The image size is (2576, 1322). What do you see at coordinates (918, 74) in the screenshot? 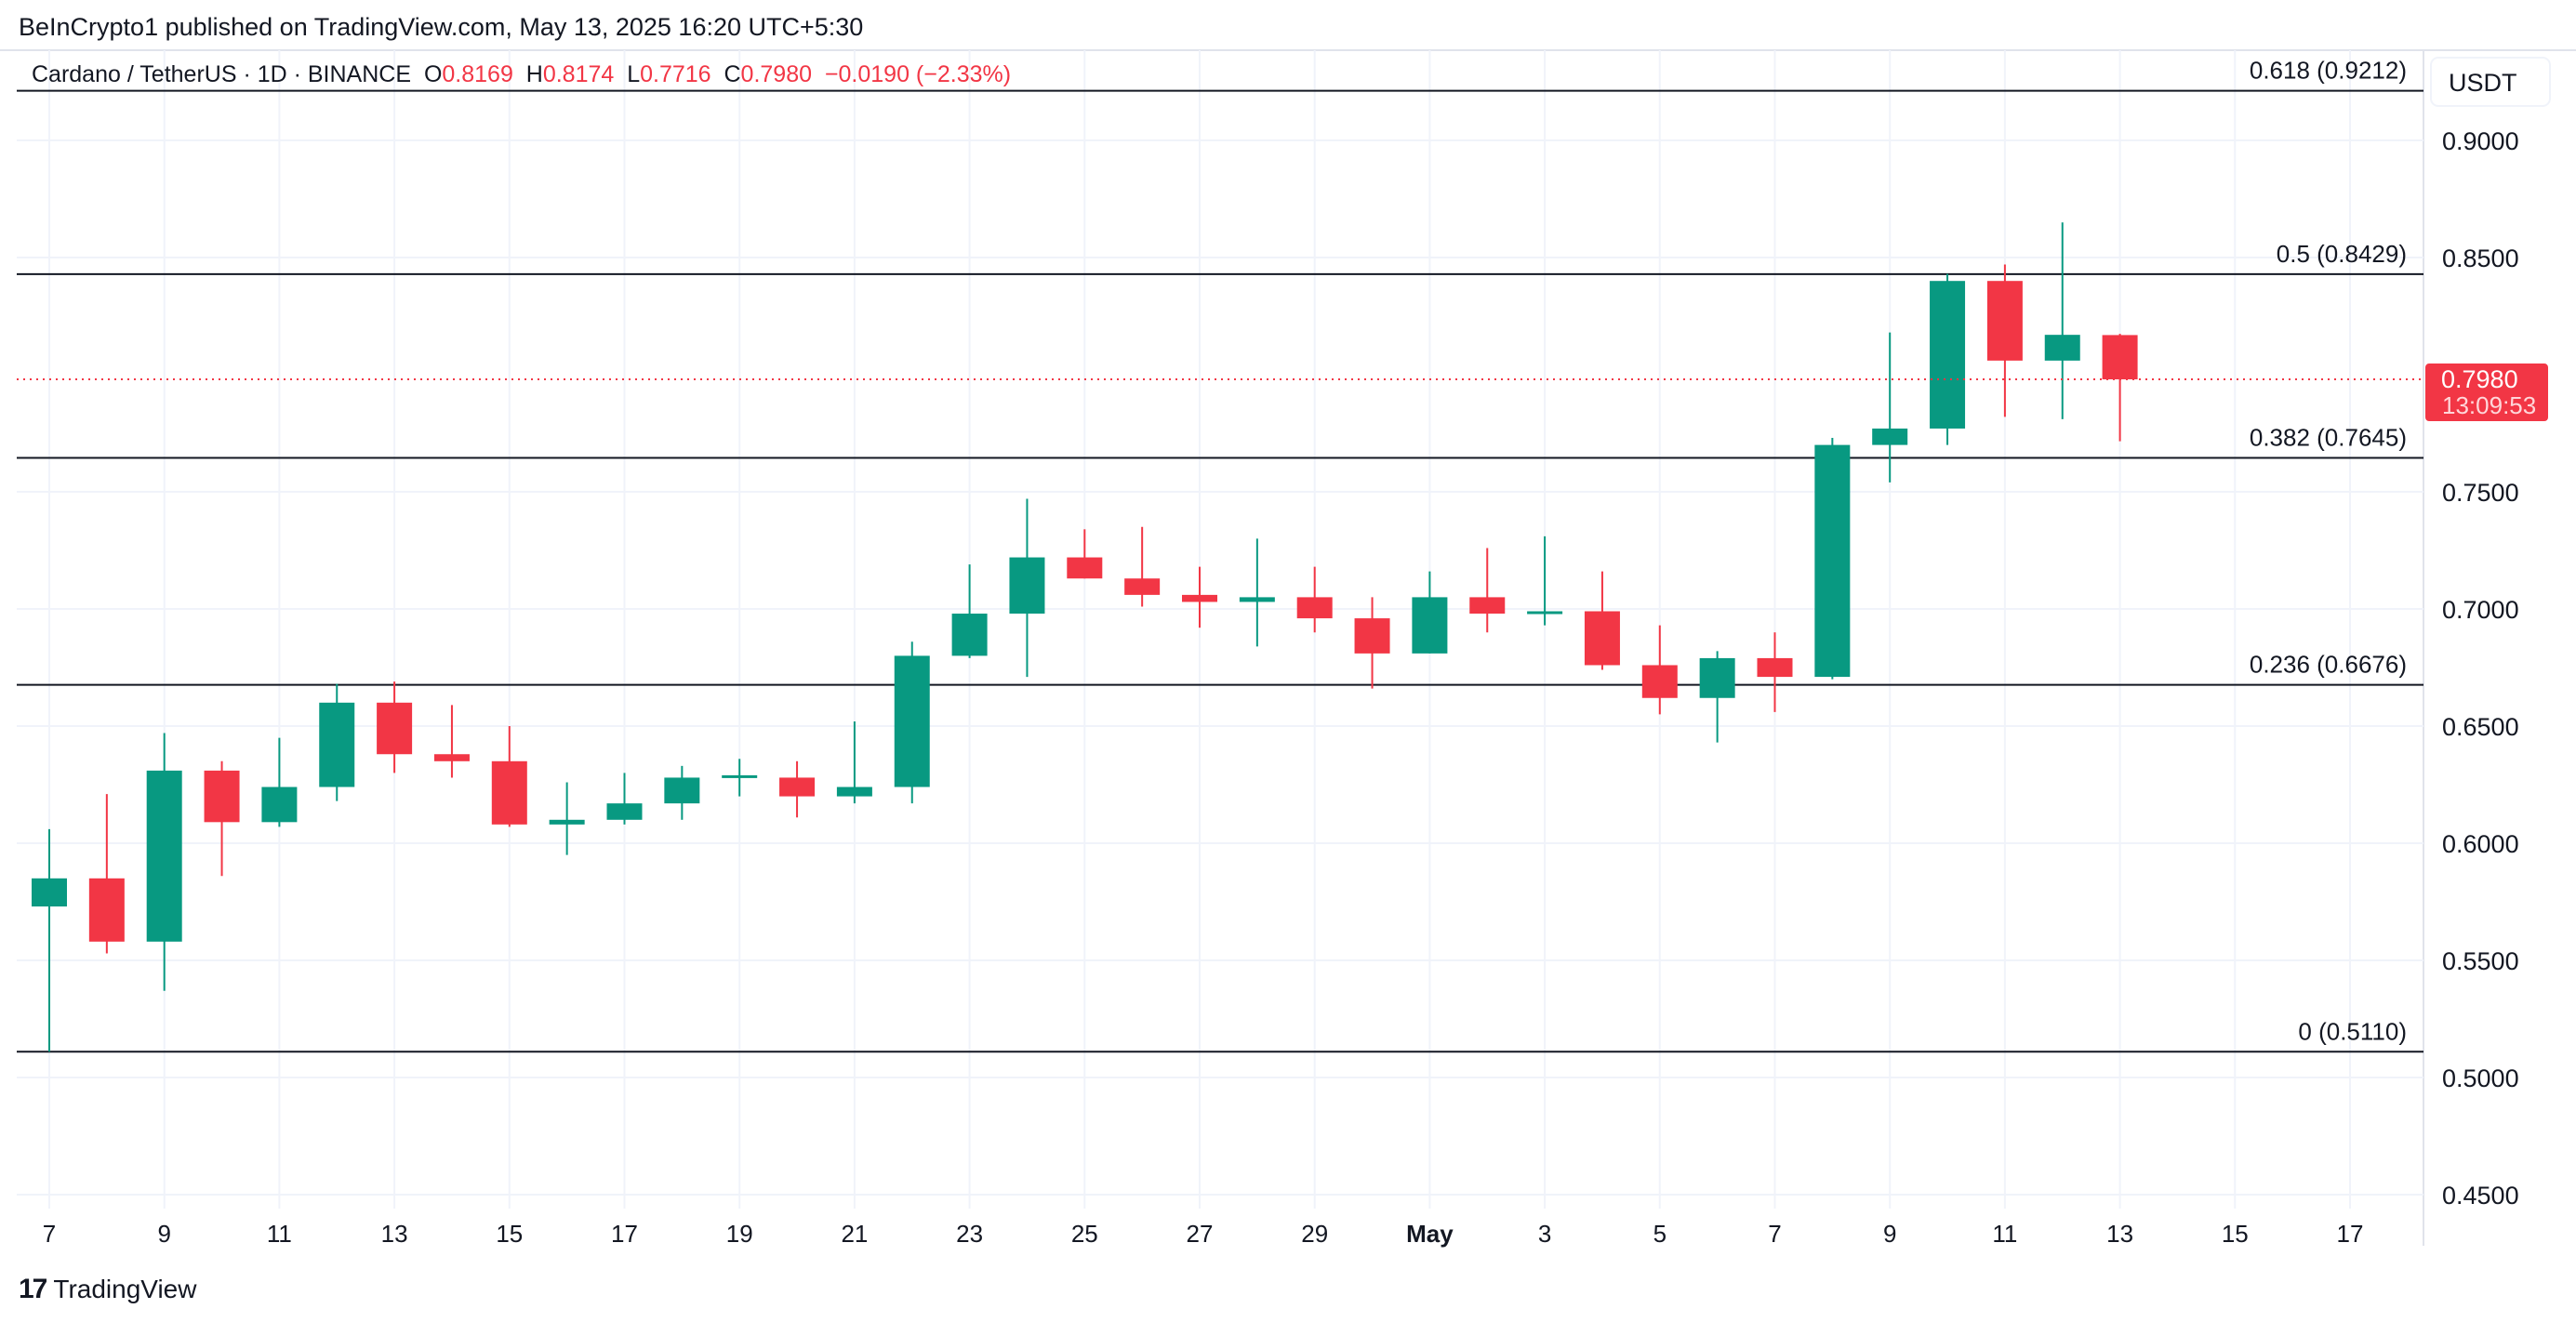
I see `change-value: −0.0190 (−2.33%)` at bounding box center [918, 74].